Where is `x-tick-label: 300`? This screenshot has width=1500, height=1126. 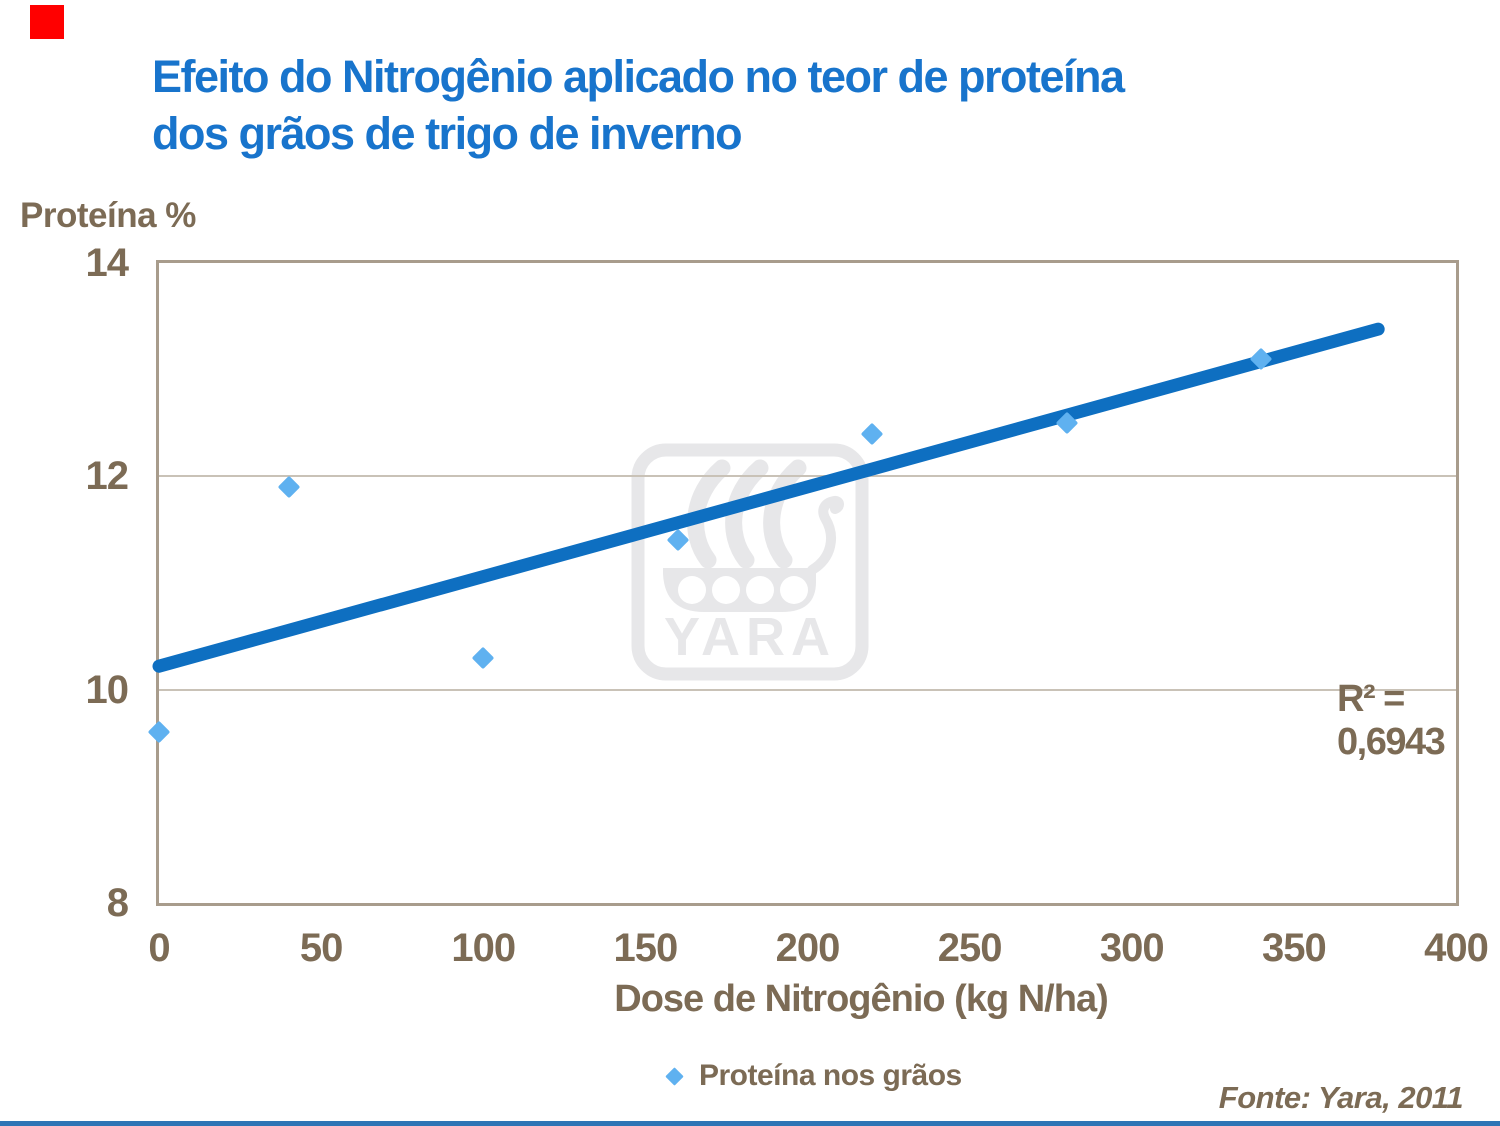 x-tick-label: 300 is located at coordinates (1132, 948).